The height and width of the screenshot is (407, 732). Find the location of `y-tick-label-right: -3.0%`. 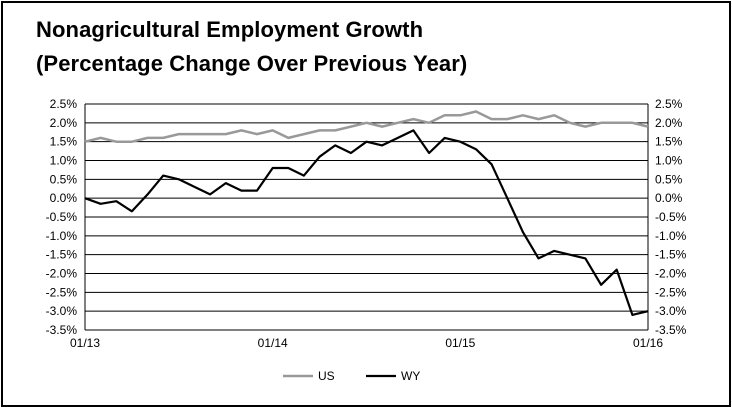

y-tick-label-right: -3.0% is located at coordinates (671, 311).